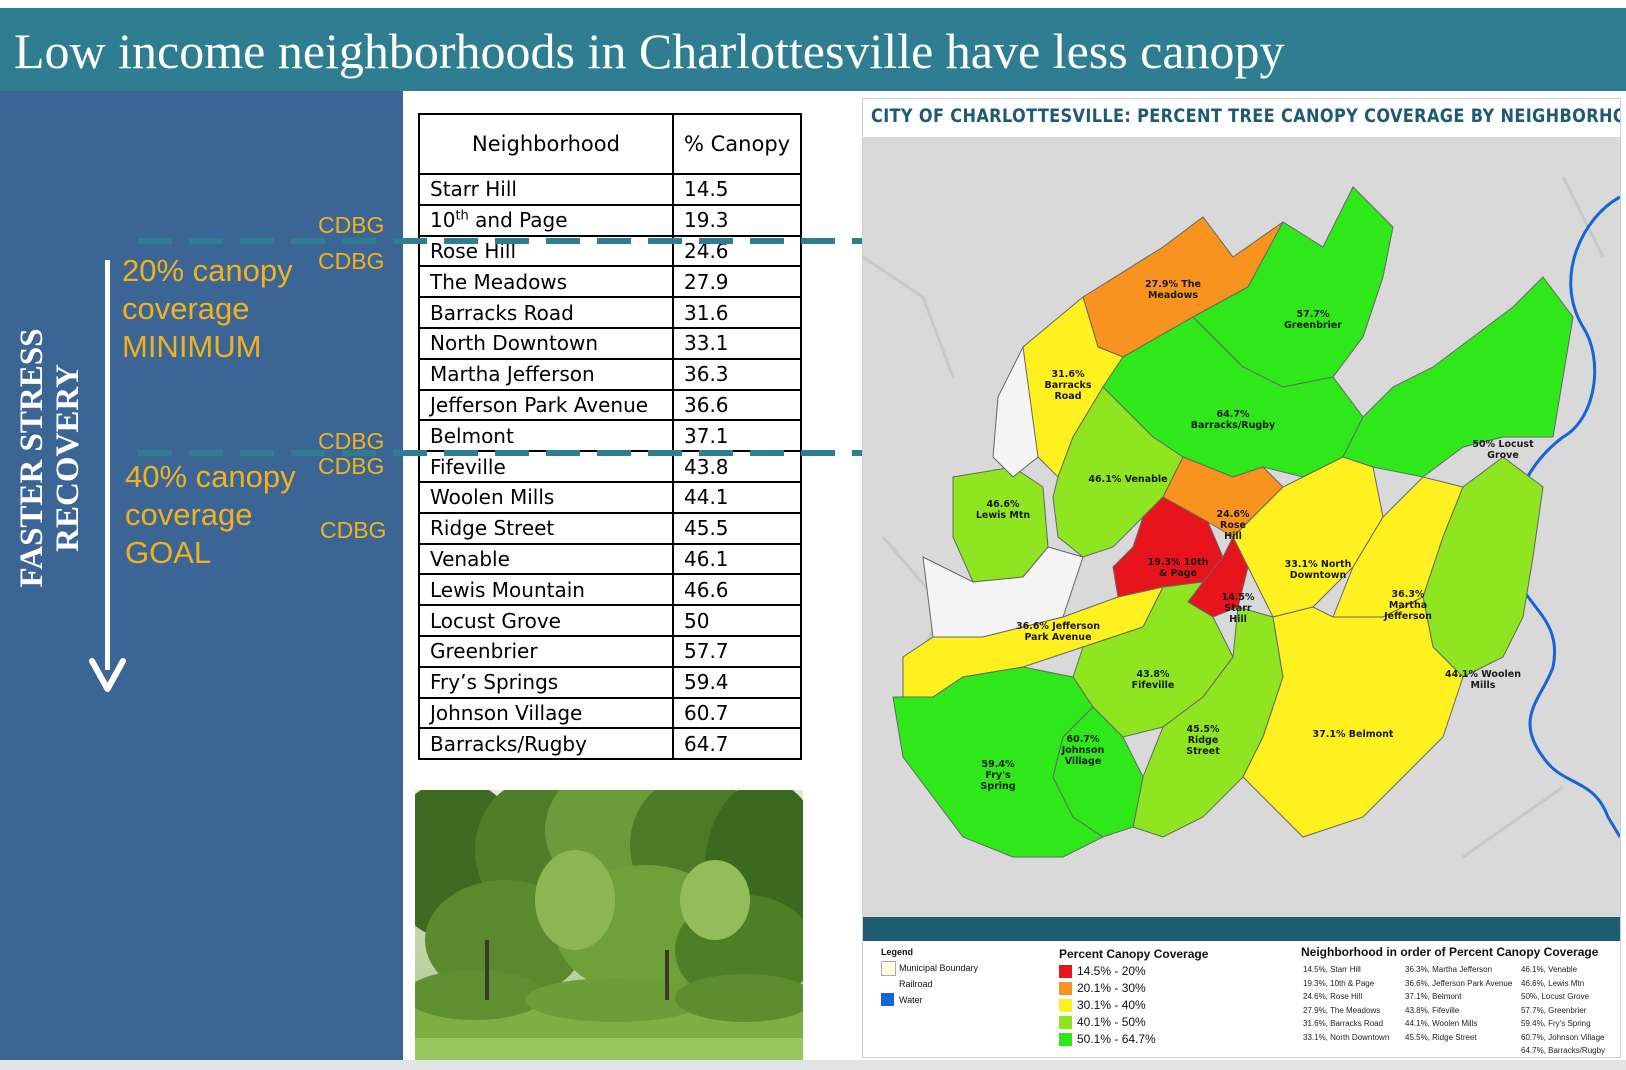 The width and height of the screenshot is (1626, 1070). I want to click on neighborhood-cell: Belmont, so click(546, 436).